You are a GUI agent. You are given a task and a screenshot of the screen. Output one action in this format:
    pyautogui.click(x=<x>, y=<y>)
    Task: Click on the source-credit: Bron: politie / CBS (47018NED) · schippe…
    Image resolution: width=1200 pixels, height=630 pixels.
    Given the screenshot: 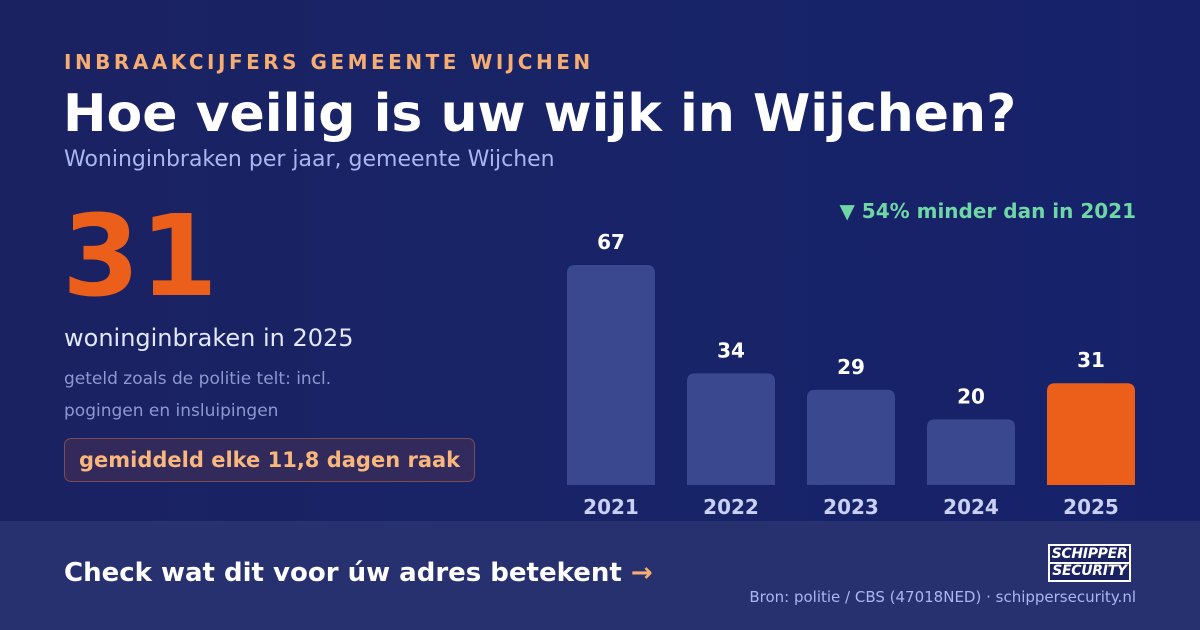 What is the action you would take?
    pyautogui.click(x=942, y=597)
    